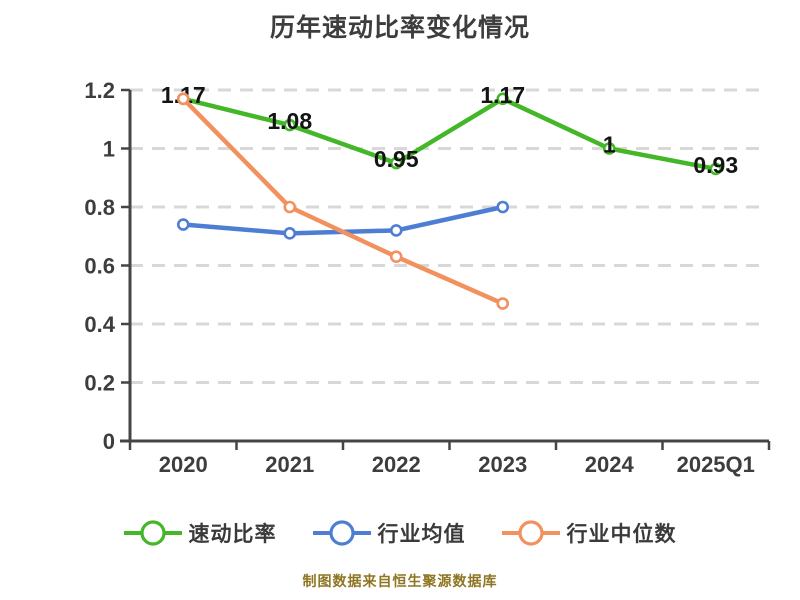  Describe the element at coordinates (99, 90) in the screenshot. I see `y-tick-label: 1.2` at that location.